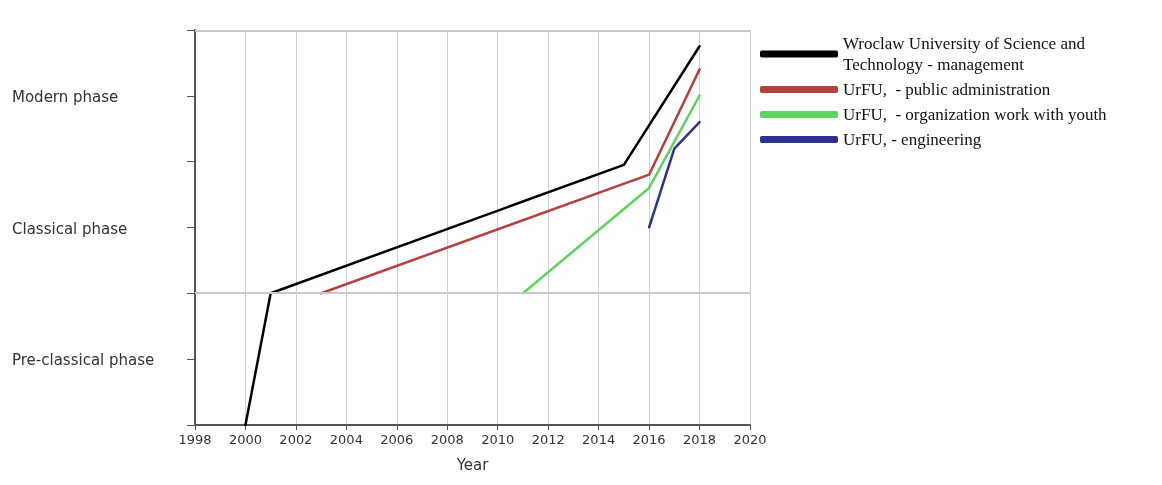 Image resolution: width=1162 pixels, height=485 pixels. I want to click on text: Modern phase, so click(65, 96).